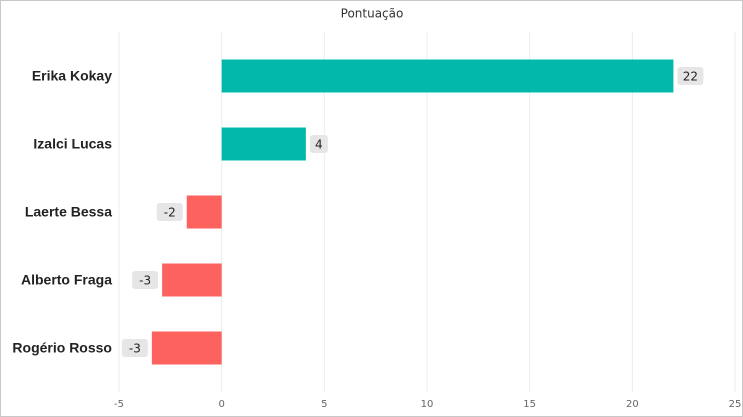 The width and height of the screenshot is (743, 417). I want to click on x-tick-label: 0, so click(221, 404).